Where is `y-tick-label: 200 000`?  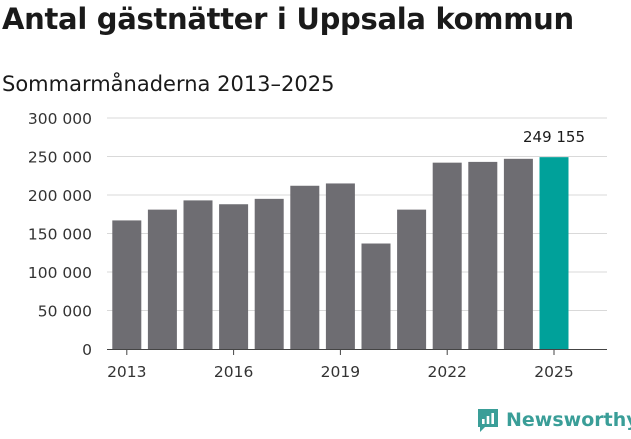 y-tick-label: 200 000 is located at coordinates (60, 196).